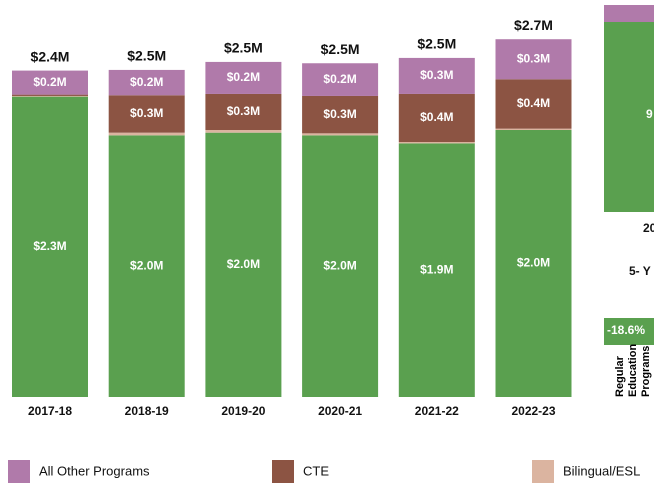  Describe the element at coordinates (620, 376) in the screenshot. I see `row-label-line: Regular` at that location.